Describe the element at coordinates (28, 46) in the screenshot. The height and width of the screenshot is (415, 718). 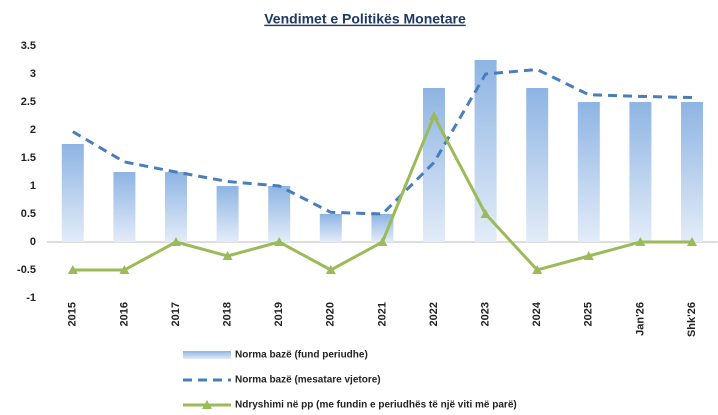
I see `y-tick-label: 3.5` at that location.